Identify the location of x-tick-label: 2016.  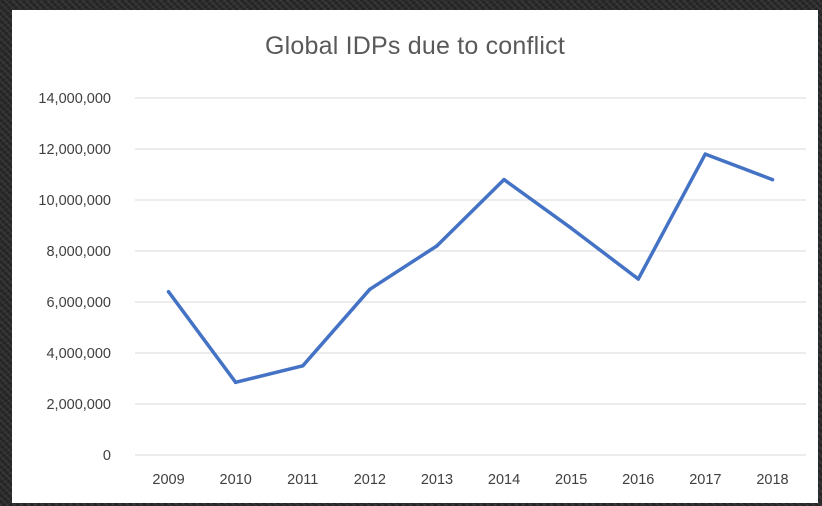
(638, 480).